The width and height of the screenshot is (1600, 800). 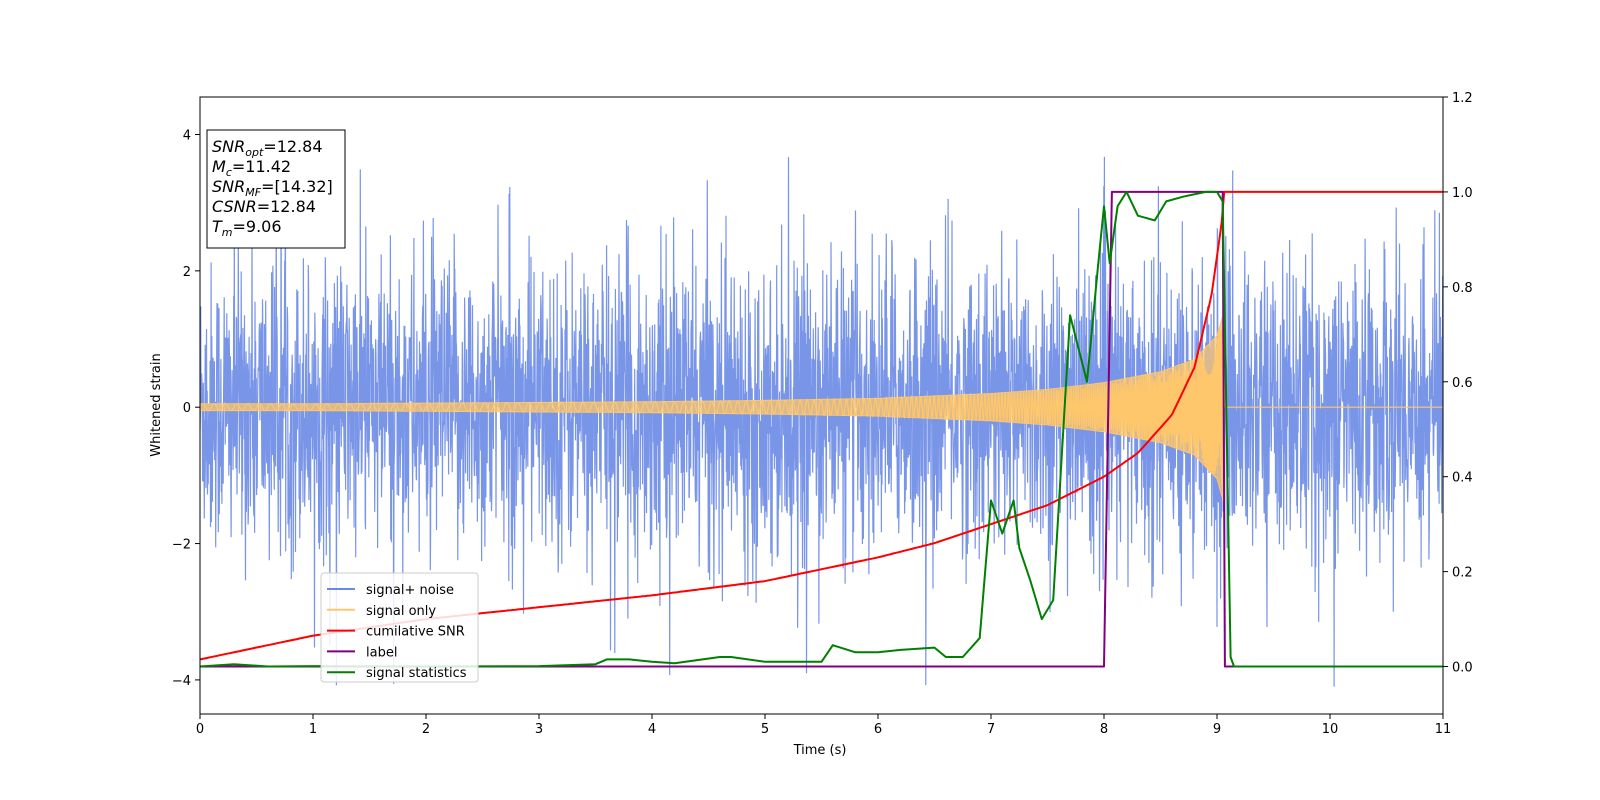 What do you see at coordinates (1462, 573) in the screenshot?
I see `y-right-tick-label: 0.2` at bounding box center [1462, 573].